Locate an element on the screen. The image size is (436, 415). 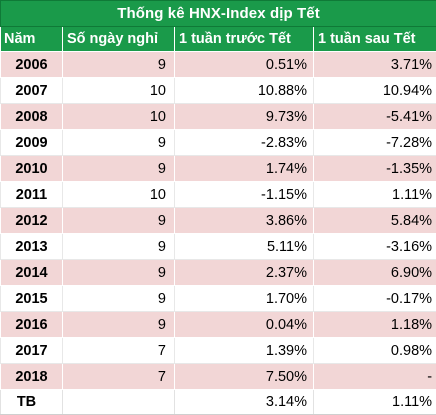
week-after-cell: 6.90% is located at coordinates (375, 273).